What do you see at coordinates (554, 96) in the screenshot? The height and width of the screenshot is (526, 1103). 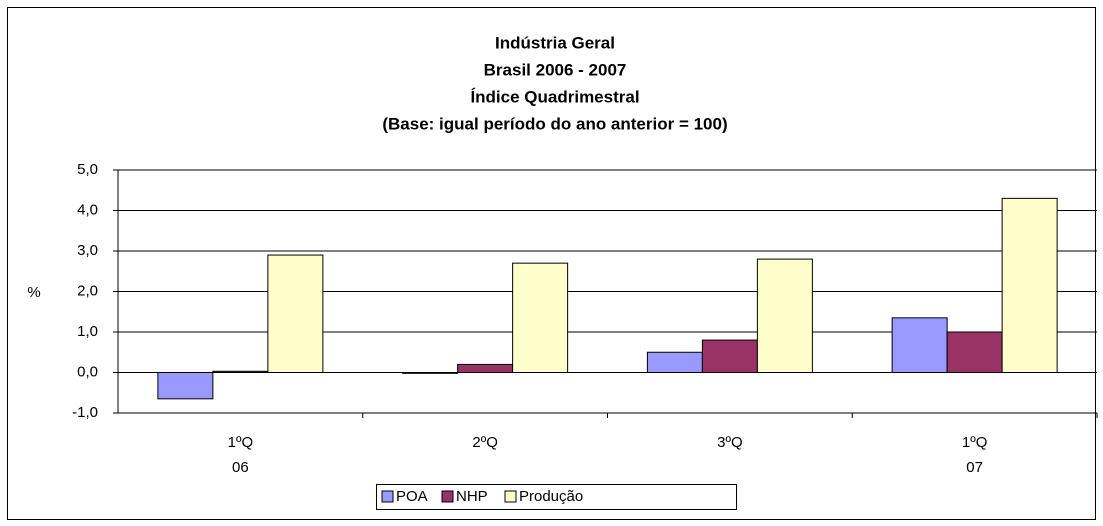 I see `chart-title: Índice Quadrimestral` at bounding box center [554, 96].